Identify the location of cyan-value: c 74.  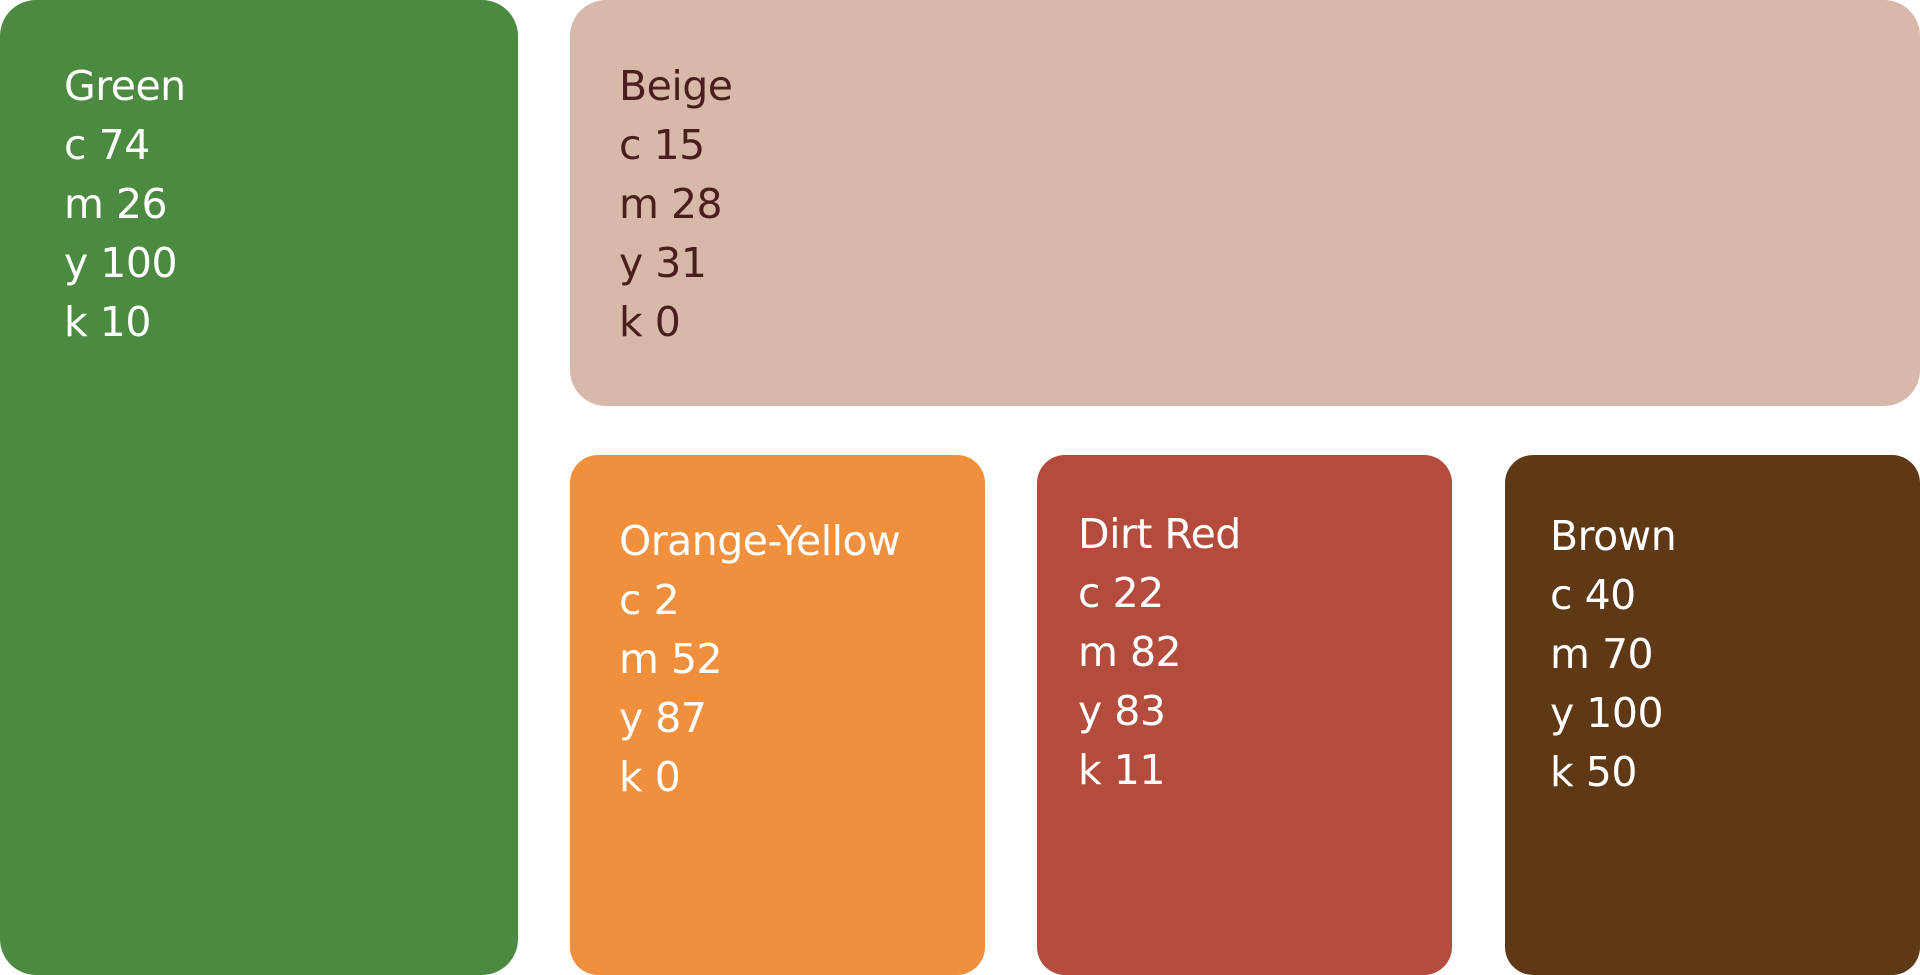
(107, 145).